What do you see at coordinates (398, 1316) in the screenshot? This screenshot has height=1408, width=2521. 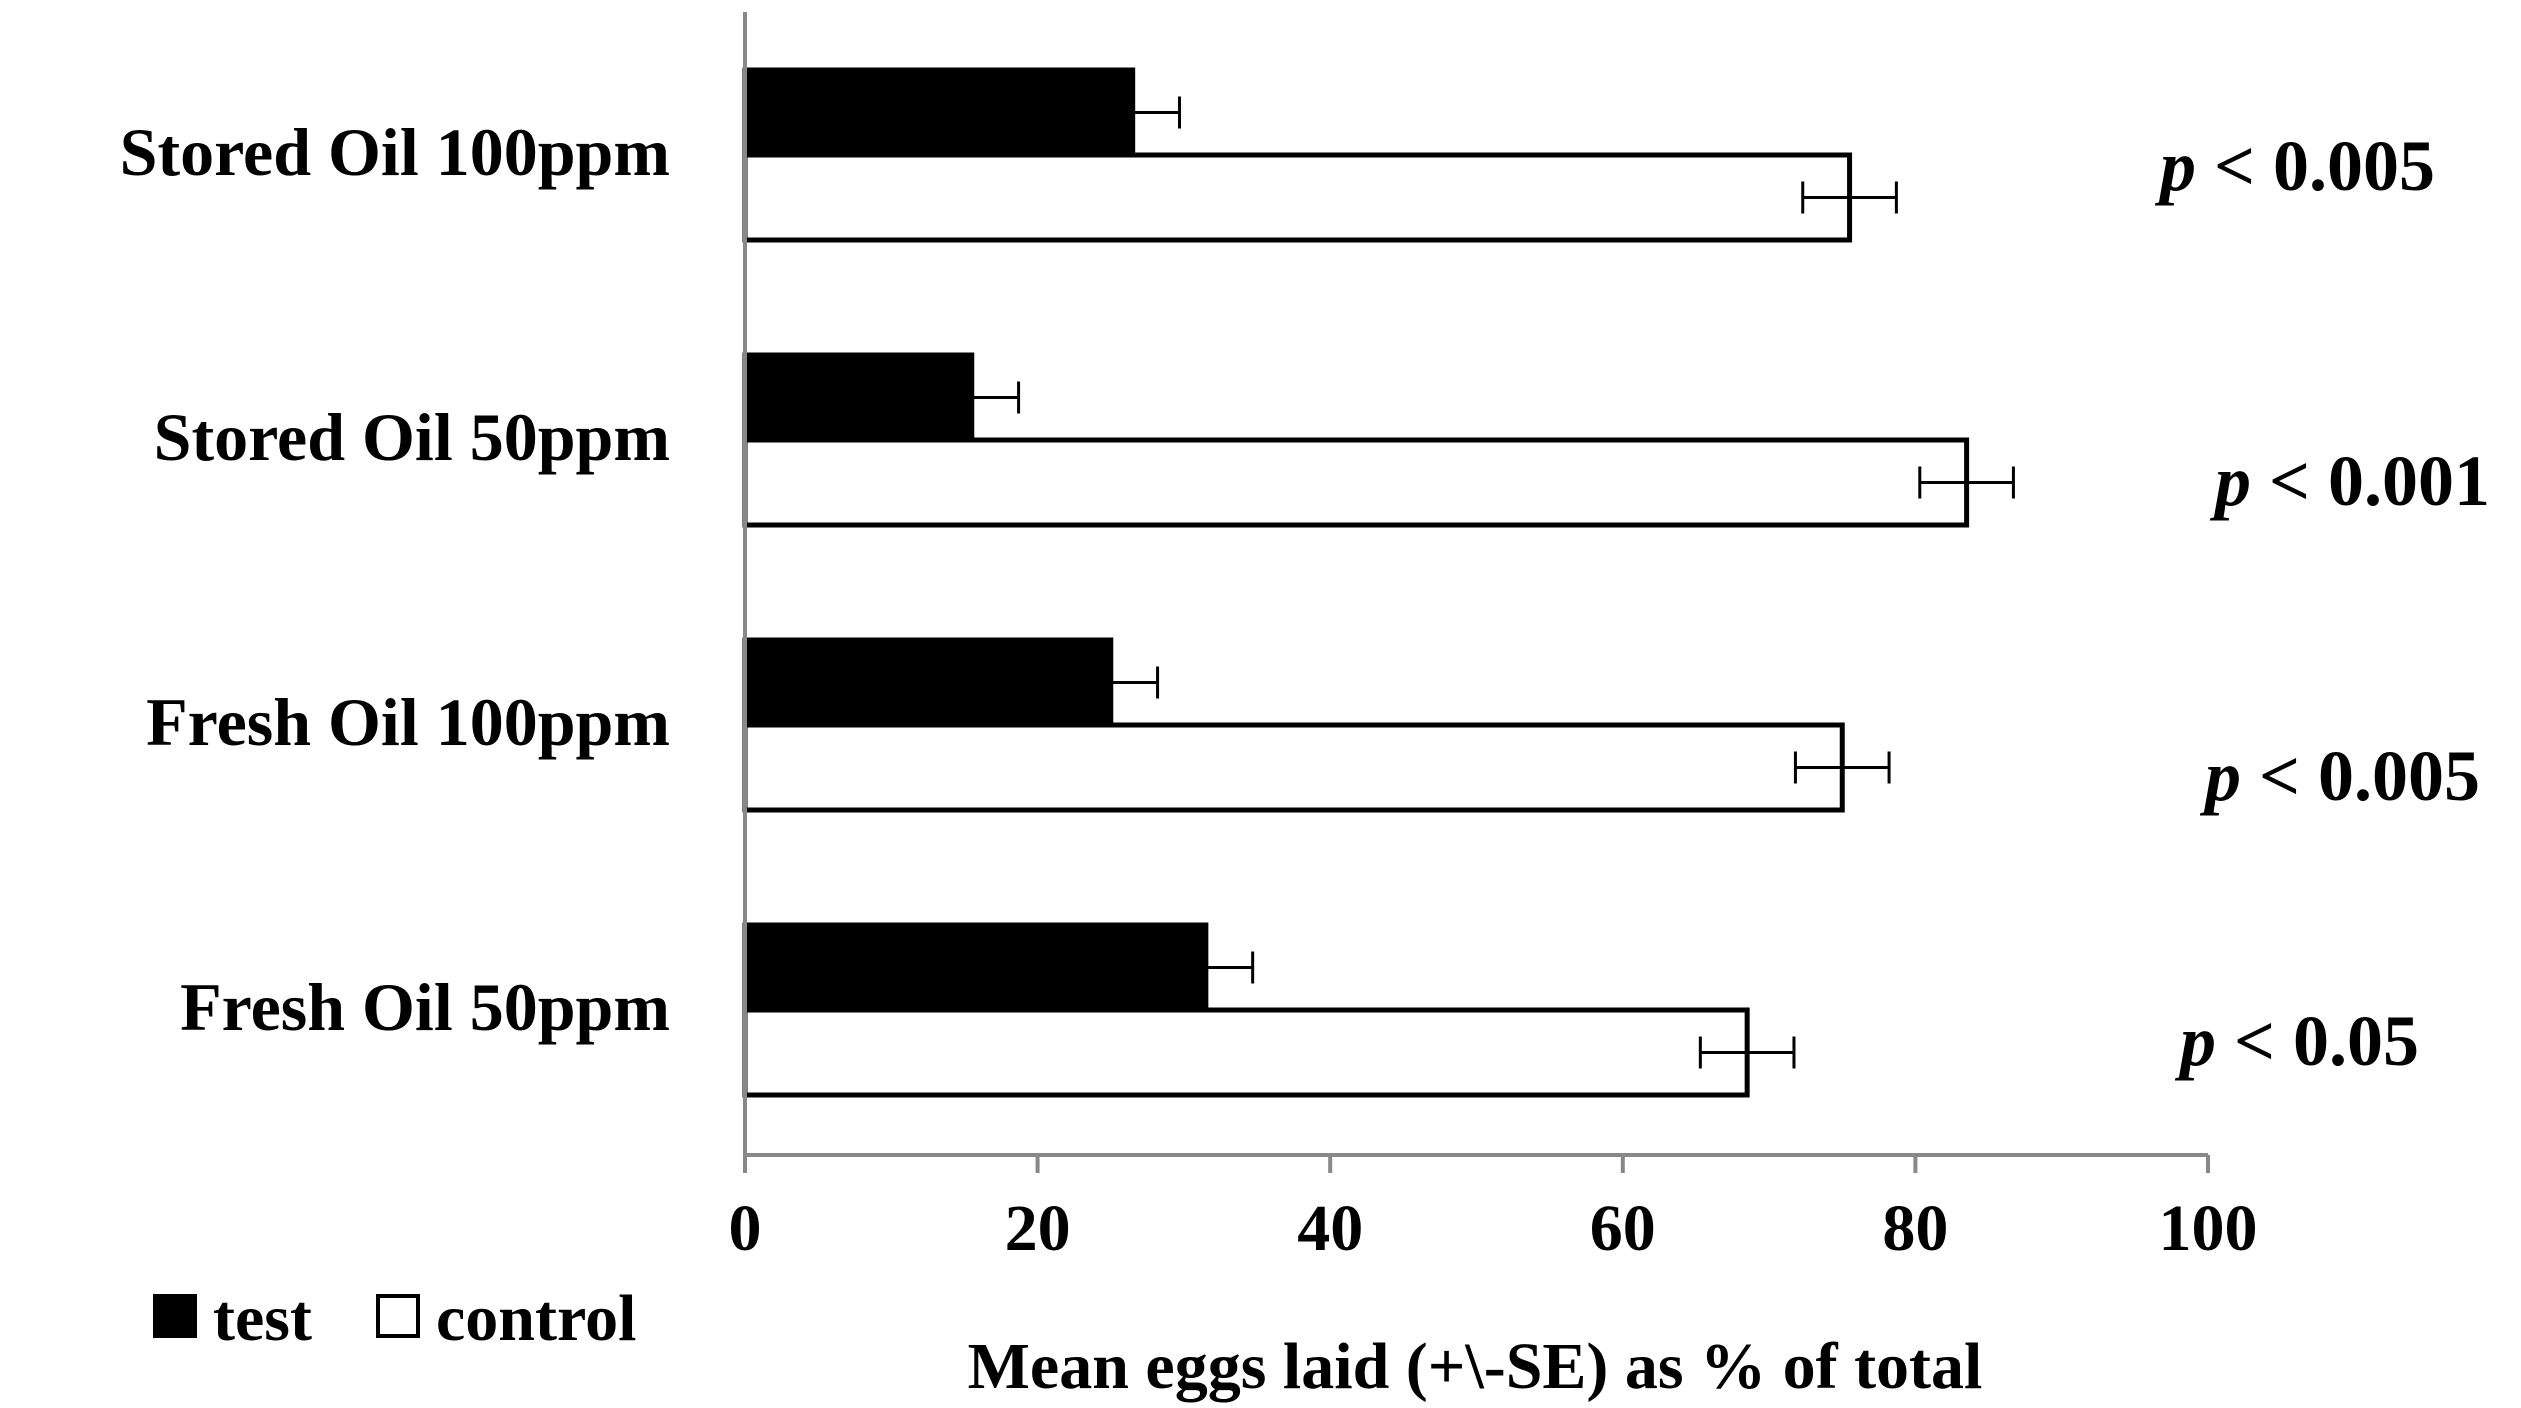 I see `legend-swatch-control` at bounding box center [398, 1316].